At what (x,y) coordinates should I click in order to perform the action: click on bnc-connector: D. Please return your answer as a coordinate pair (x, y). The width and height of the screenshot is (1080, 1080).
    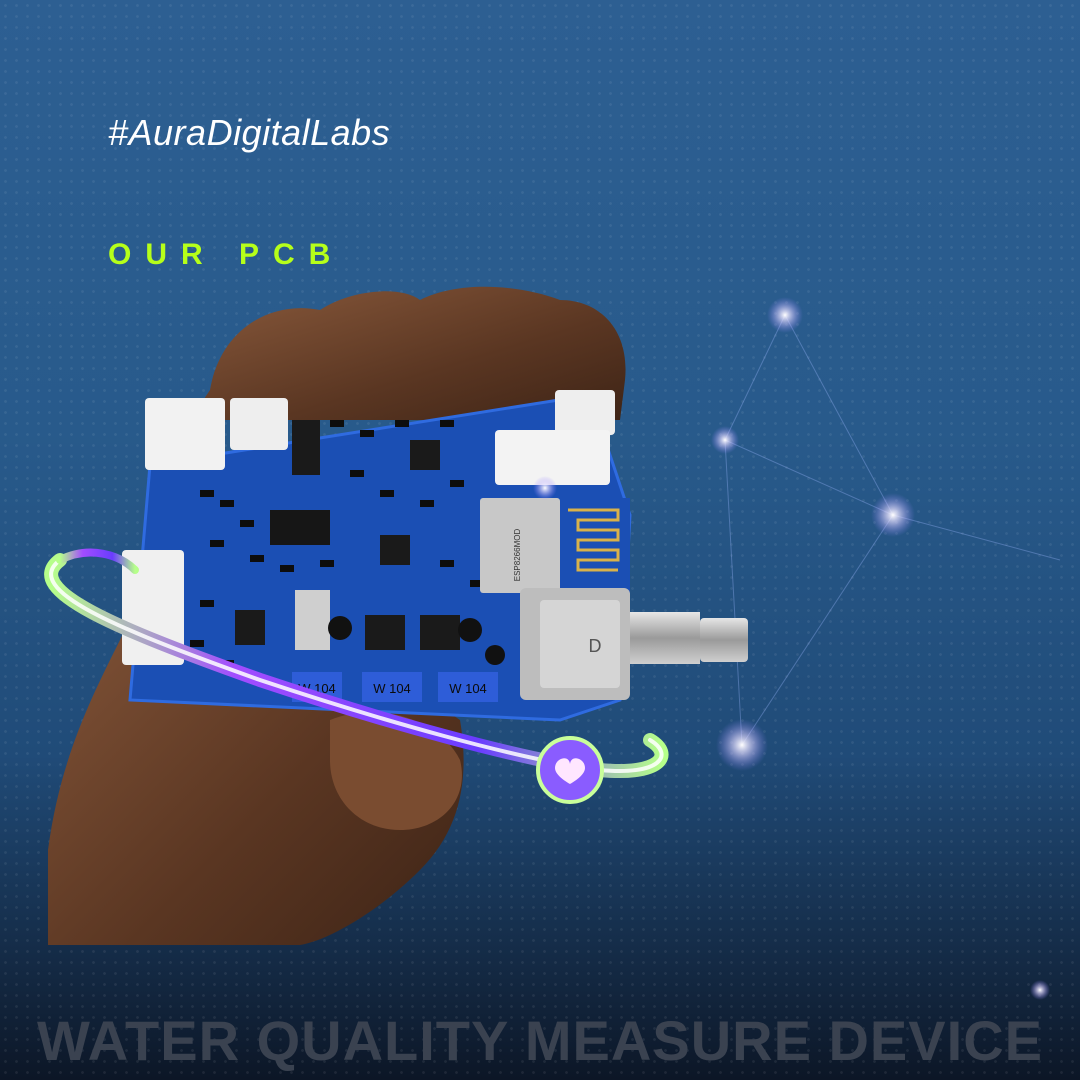
    Looking at the image, I should click on (634, 644).